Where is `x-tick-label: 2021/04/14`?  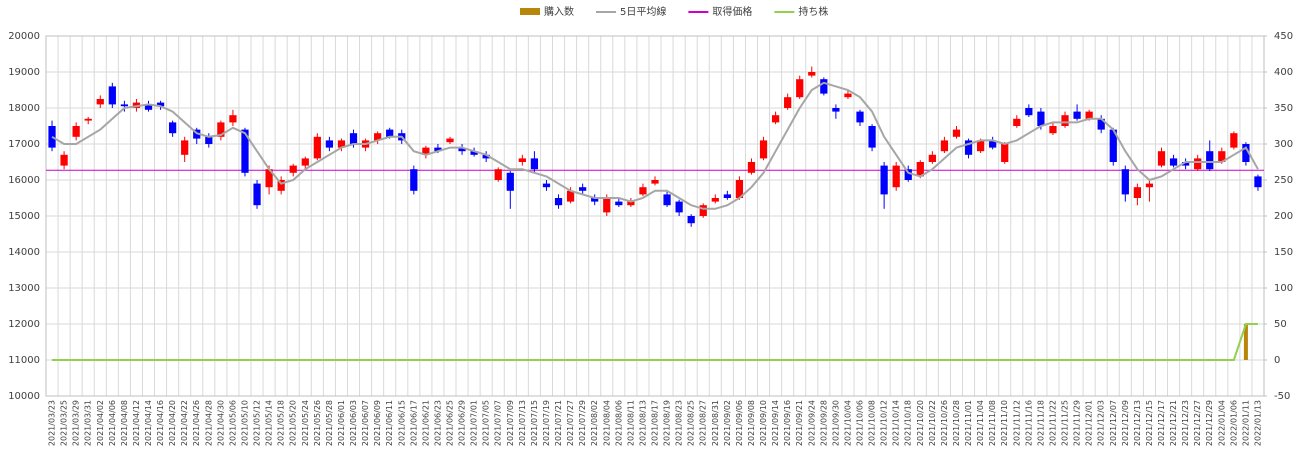 x-tick-label: 2021/04/14 is located at coordinates (148, 423).